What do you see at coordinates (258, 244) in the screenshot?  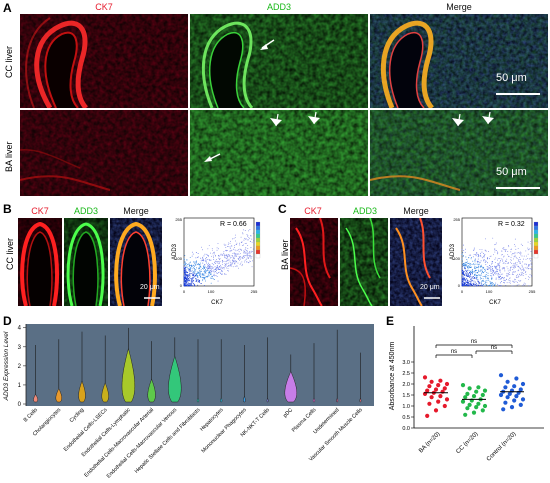 I see `coloc-colorbar-cell` at bounding box center [258, 244].